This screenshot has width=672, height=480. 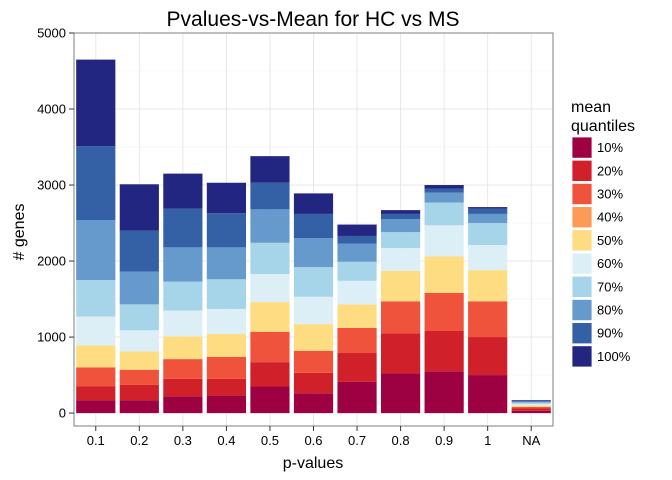 What do you see at coordinates (139, 341) in the screenshot?
I see `bar-segment-0.2-60%` at bounding box center [139, 341].